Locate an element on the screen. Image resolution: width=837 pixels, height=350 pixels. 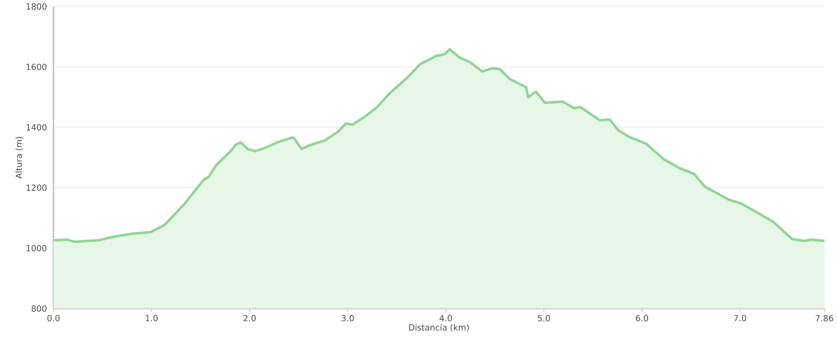
x-tick-label: 4.0 is located at coordinates (446, 318).